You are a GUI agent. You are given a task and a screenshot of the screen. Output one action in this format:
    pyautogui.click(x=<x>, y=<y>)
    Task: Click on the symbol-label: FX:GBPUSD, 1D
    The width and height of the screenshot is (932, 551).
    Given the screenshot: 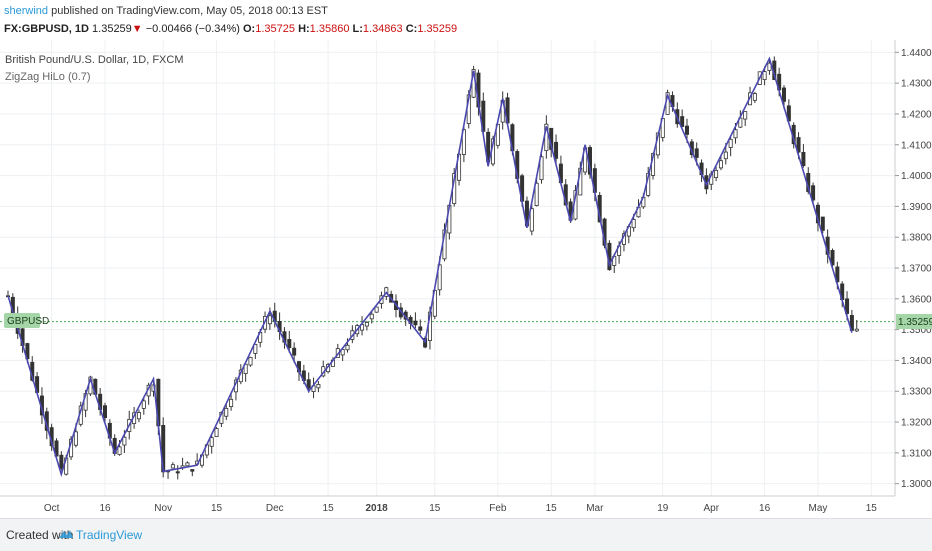 What is the action you would take?
    pyautogui.click(x=46, y=29)
    